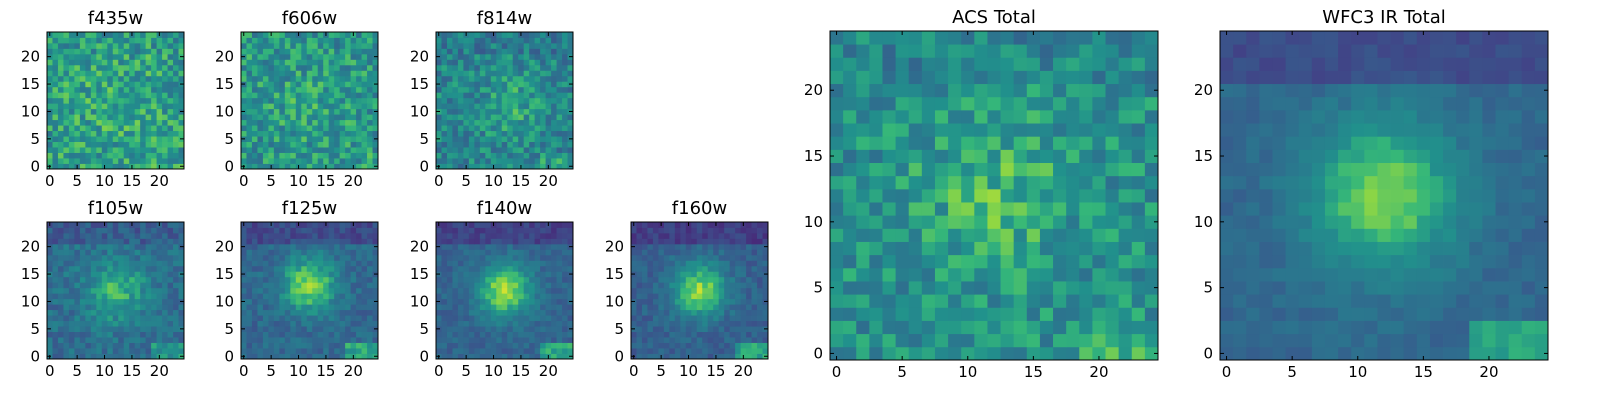 This screenshot has height=400, width=1600. Describe the element at coordinates (224, 84) in the screenshot. I see `y-tick-label: 15` at that location.